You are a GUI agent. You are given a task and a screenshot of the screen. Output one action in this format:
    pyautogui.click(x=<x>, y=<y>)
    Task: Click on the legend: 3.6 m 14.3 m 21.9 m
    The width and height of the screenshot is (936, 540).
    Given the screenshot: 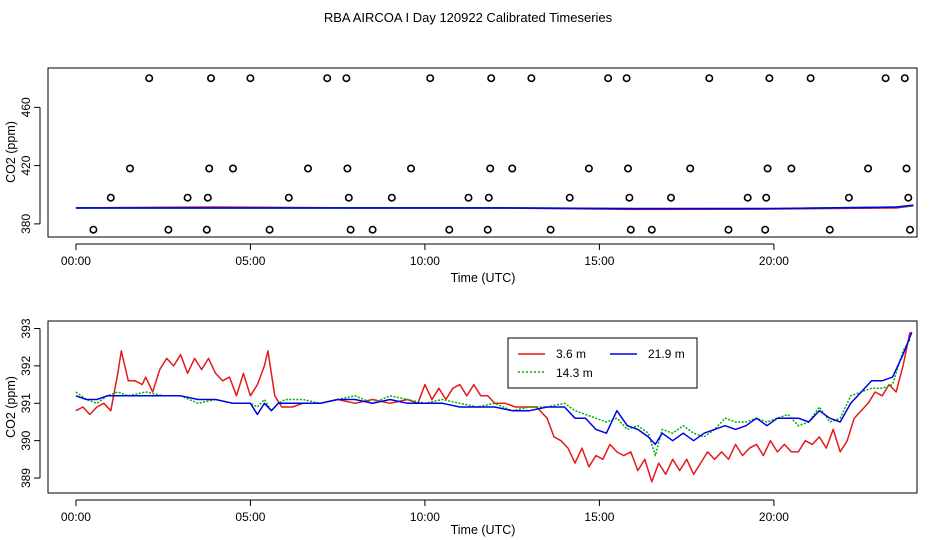 What is the action you would take?
    pyautogui.click(x=602, y=363)
    